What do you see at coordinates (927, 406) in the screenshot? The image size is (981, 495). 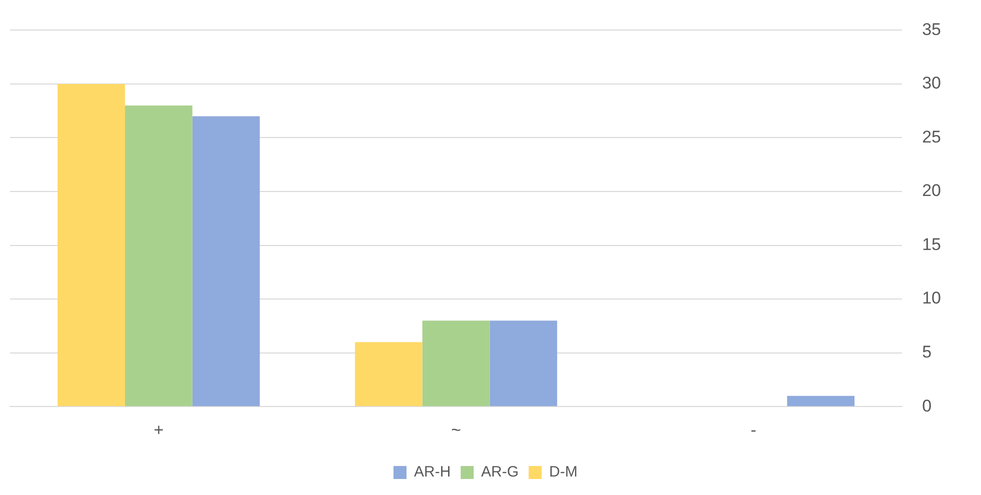 I see `y-tick-label: 0` at bounding box center [927, 406].